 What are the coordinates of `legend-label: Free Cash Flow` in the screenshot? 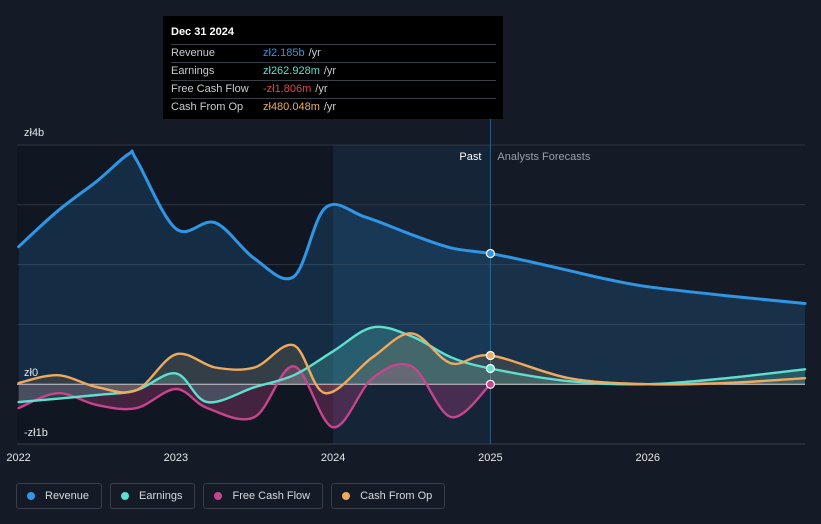 It's located at (271, 496).